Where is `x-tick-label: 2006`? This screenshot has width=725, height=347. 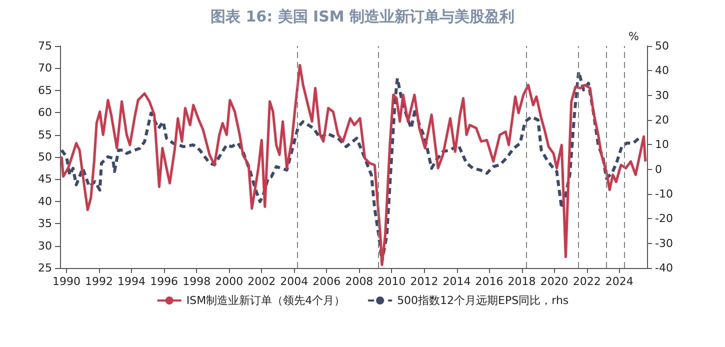
x-tick-label: 2006 is located at coordinates (326, 281).